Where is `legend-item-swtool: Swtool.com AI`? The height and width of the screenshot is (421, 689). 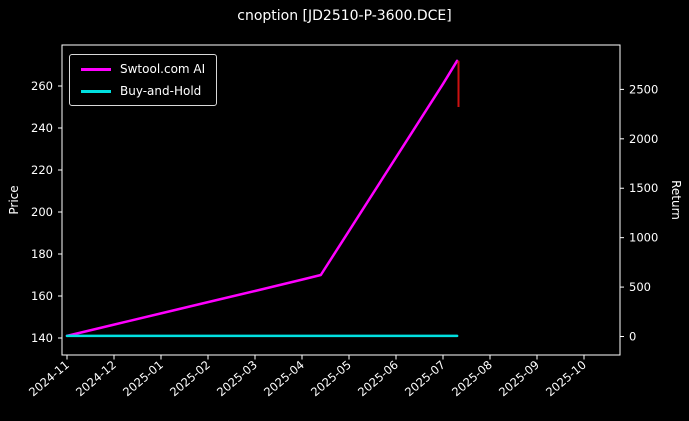 legend-item-swtool: Swtool.com AI is located at coordinates (143, 69).